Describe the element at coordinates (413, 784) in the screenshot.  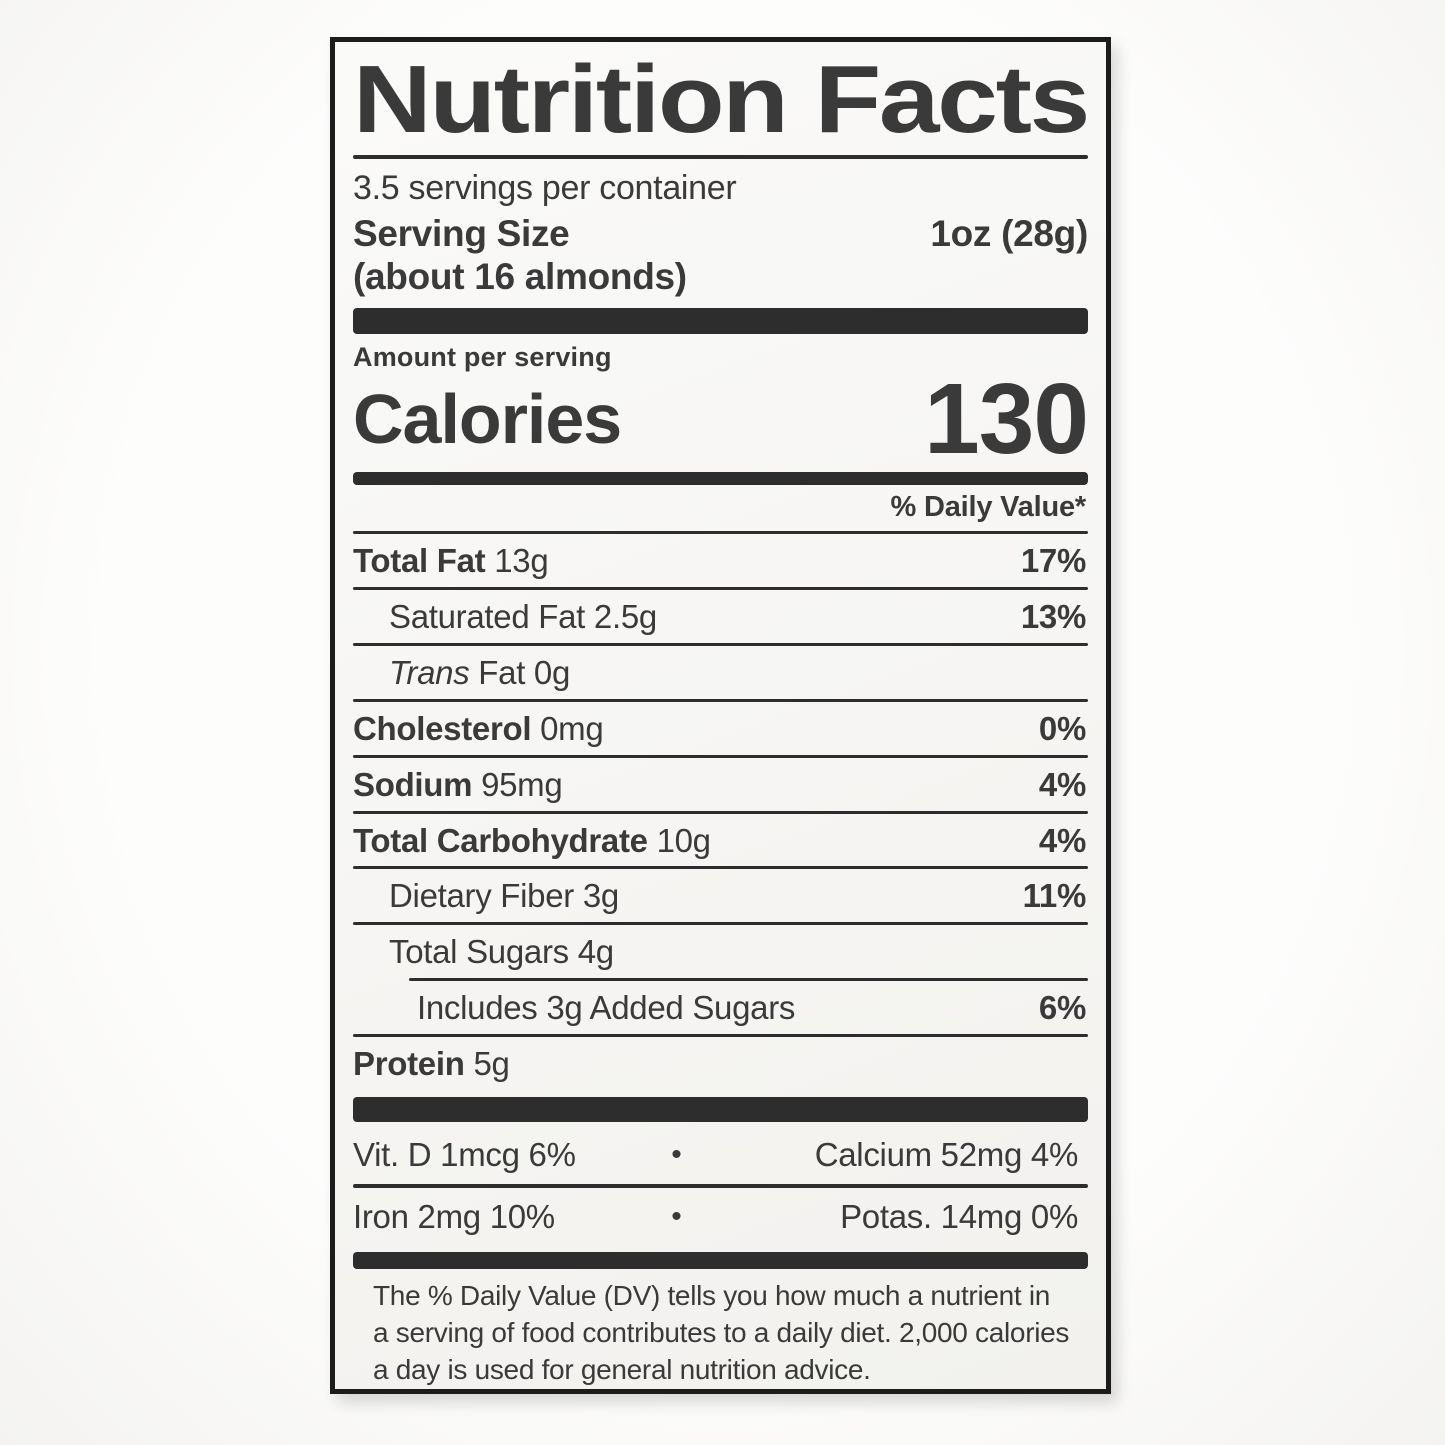
I see `nutrient-name: Sodium` at that location.